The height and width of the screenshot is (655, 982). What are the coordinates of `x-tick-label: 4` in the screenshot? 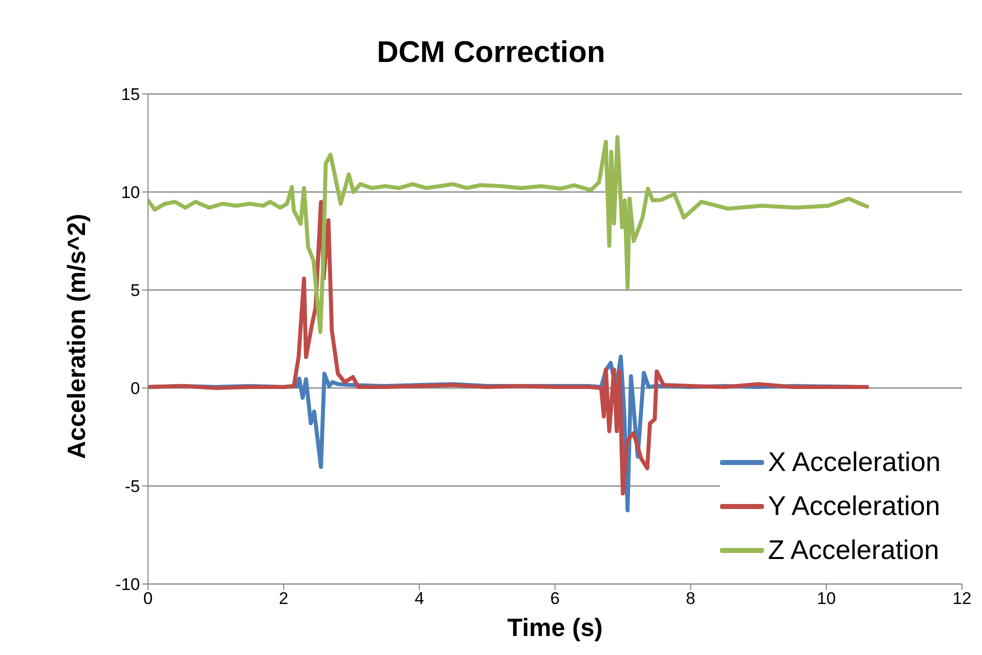 It's located at (419, 598).